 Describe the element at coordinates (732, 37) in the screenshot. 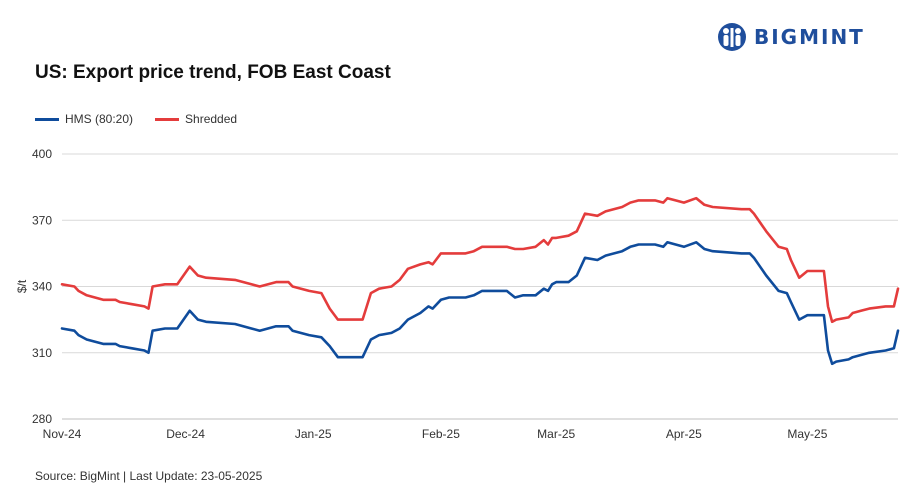

I see `globe-people-icon` at that location.